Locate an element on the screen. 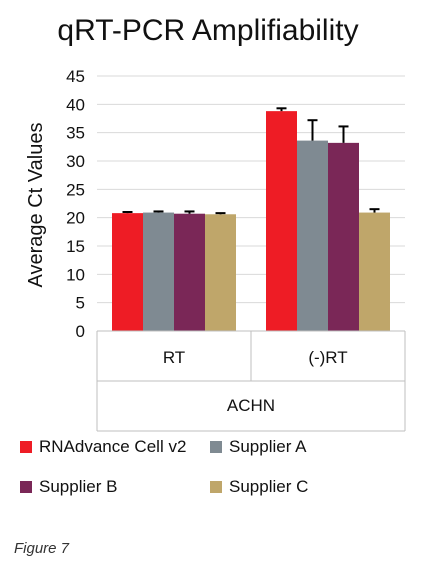  y-tick-label: 15 is located at coordinates (75, 246).